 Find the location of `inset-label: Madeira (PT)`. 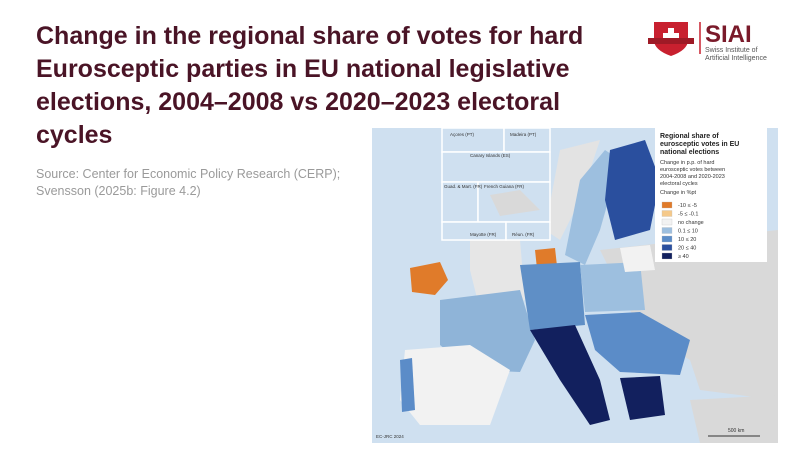

inset-label: Madeira (PT) is located at coordinates (523, 134).